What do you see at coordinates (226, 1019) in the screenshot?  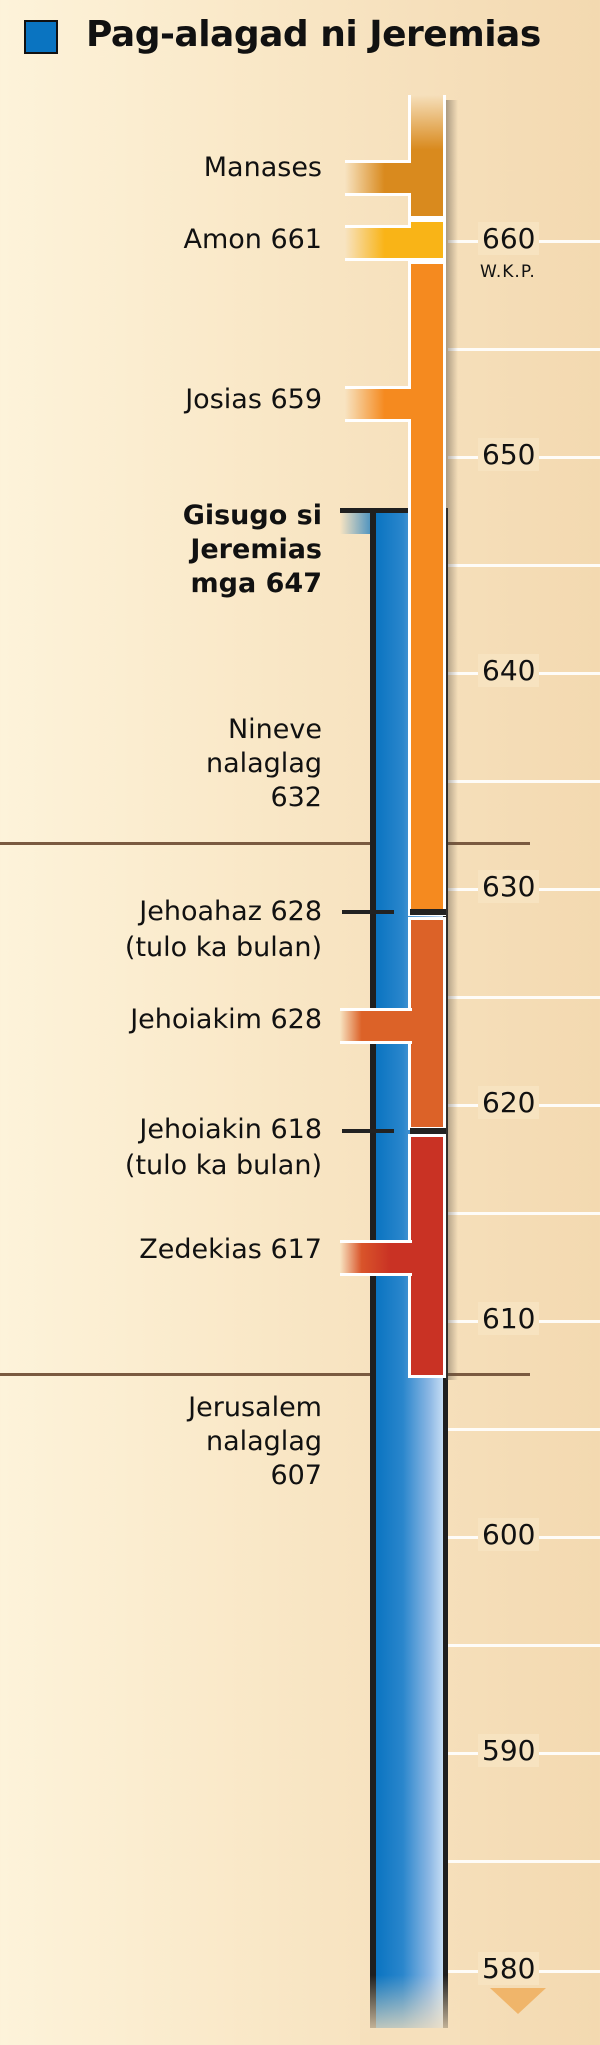 I see `label-jehoiakim: Jehoiakim 628` at bounding box center [226, 1019].